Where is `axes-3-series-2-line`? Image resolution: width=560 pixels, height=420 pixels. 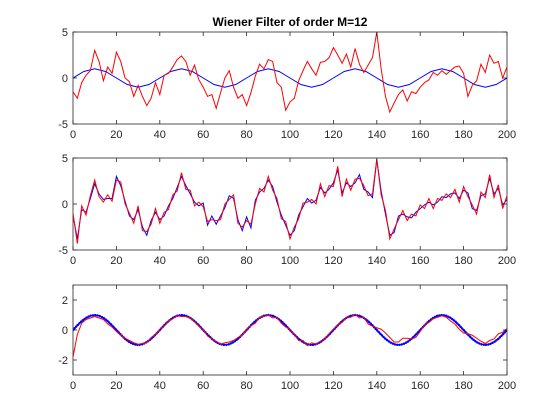 axes-3-series-2-line is located at coordinates (290, 335).